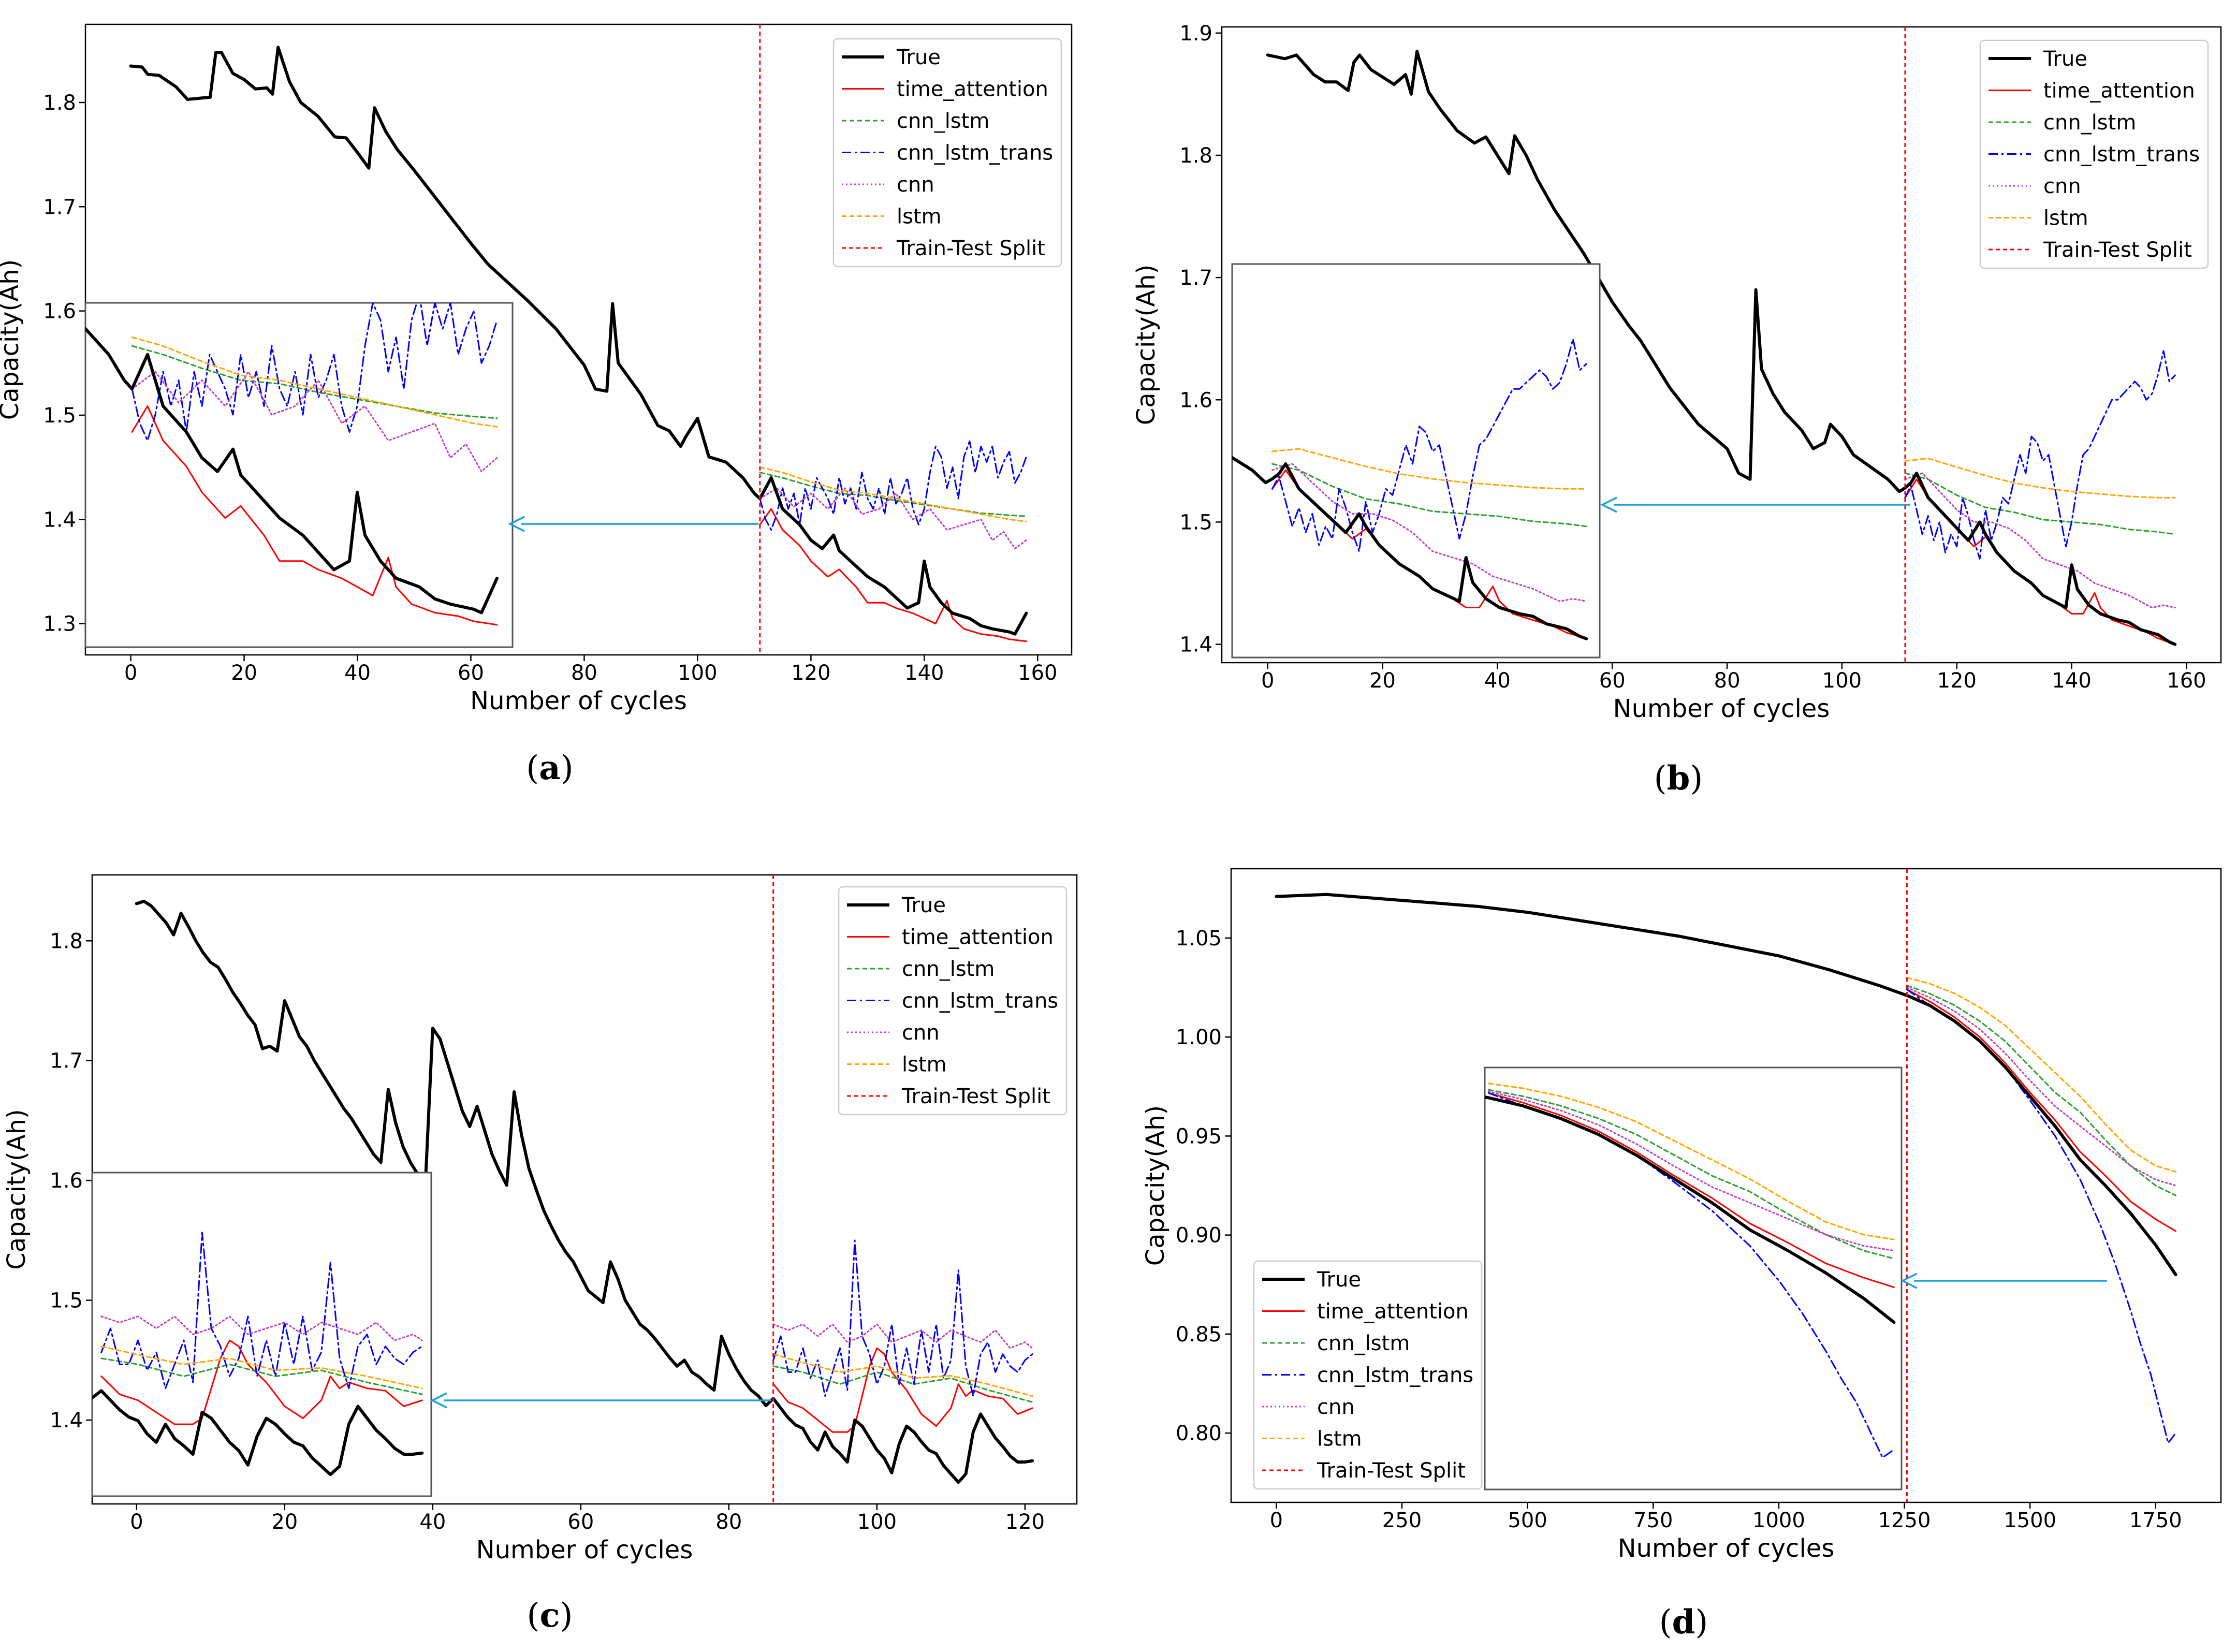 The height and width of the screenshot is (1652, 2237). Describe the element at coordinates (916, 185) in the screenshot. I see `legend-label: cnn` at that location.